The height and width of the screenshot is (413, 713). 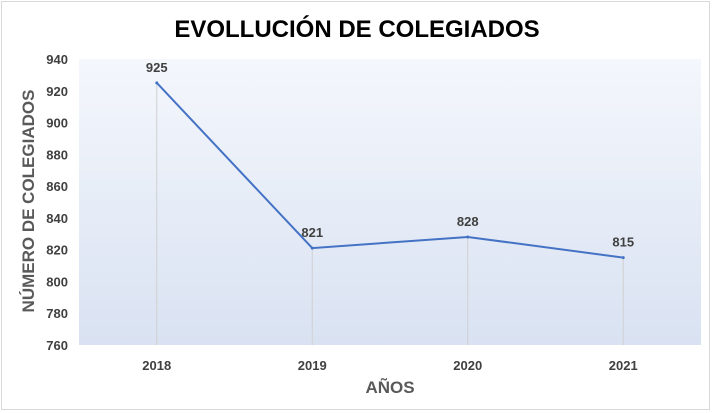 What do you see at coordinates (623, 365) in the screenshot?
I see `x-tick-label: 2021` at bounding box center [623, 365].